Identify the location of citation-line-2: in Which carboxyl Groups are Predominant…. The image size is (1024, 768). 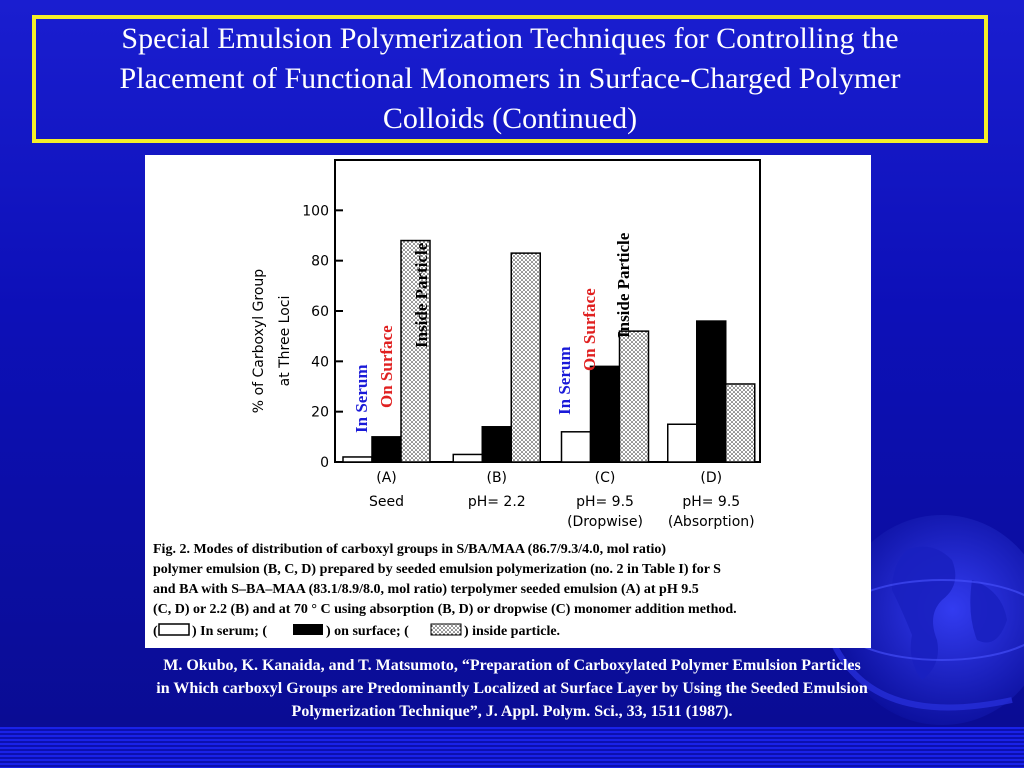
(512, 688).